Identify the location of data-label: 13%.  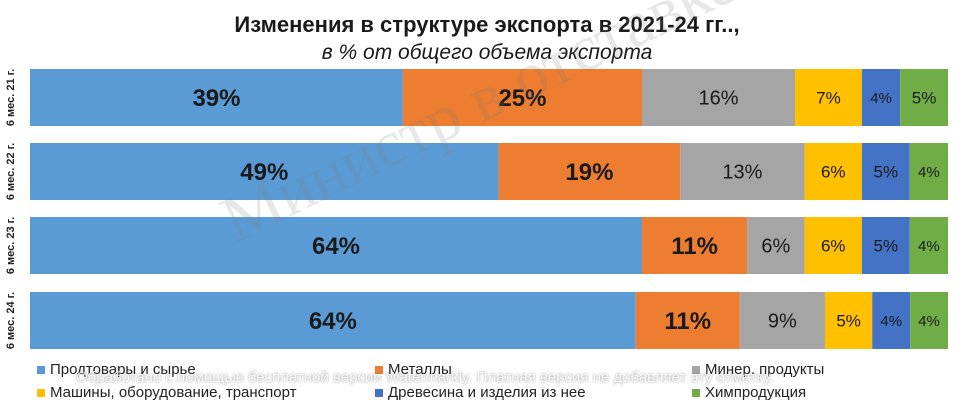
(742, 173).